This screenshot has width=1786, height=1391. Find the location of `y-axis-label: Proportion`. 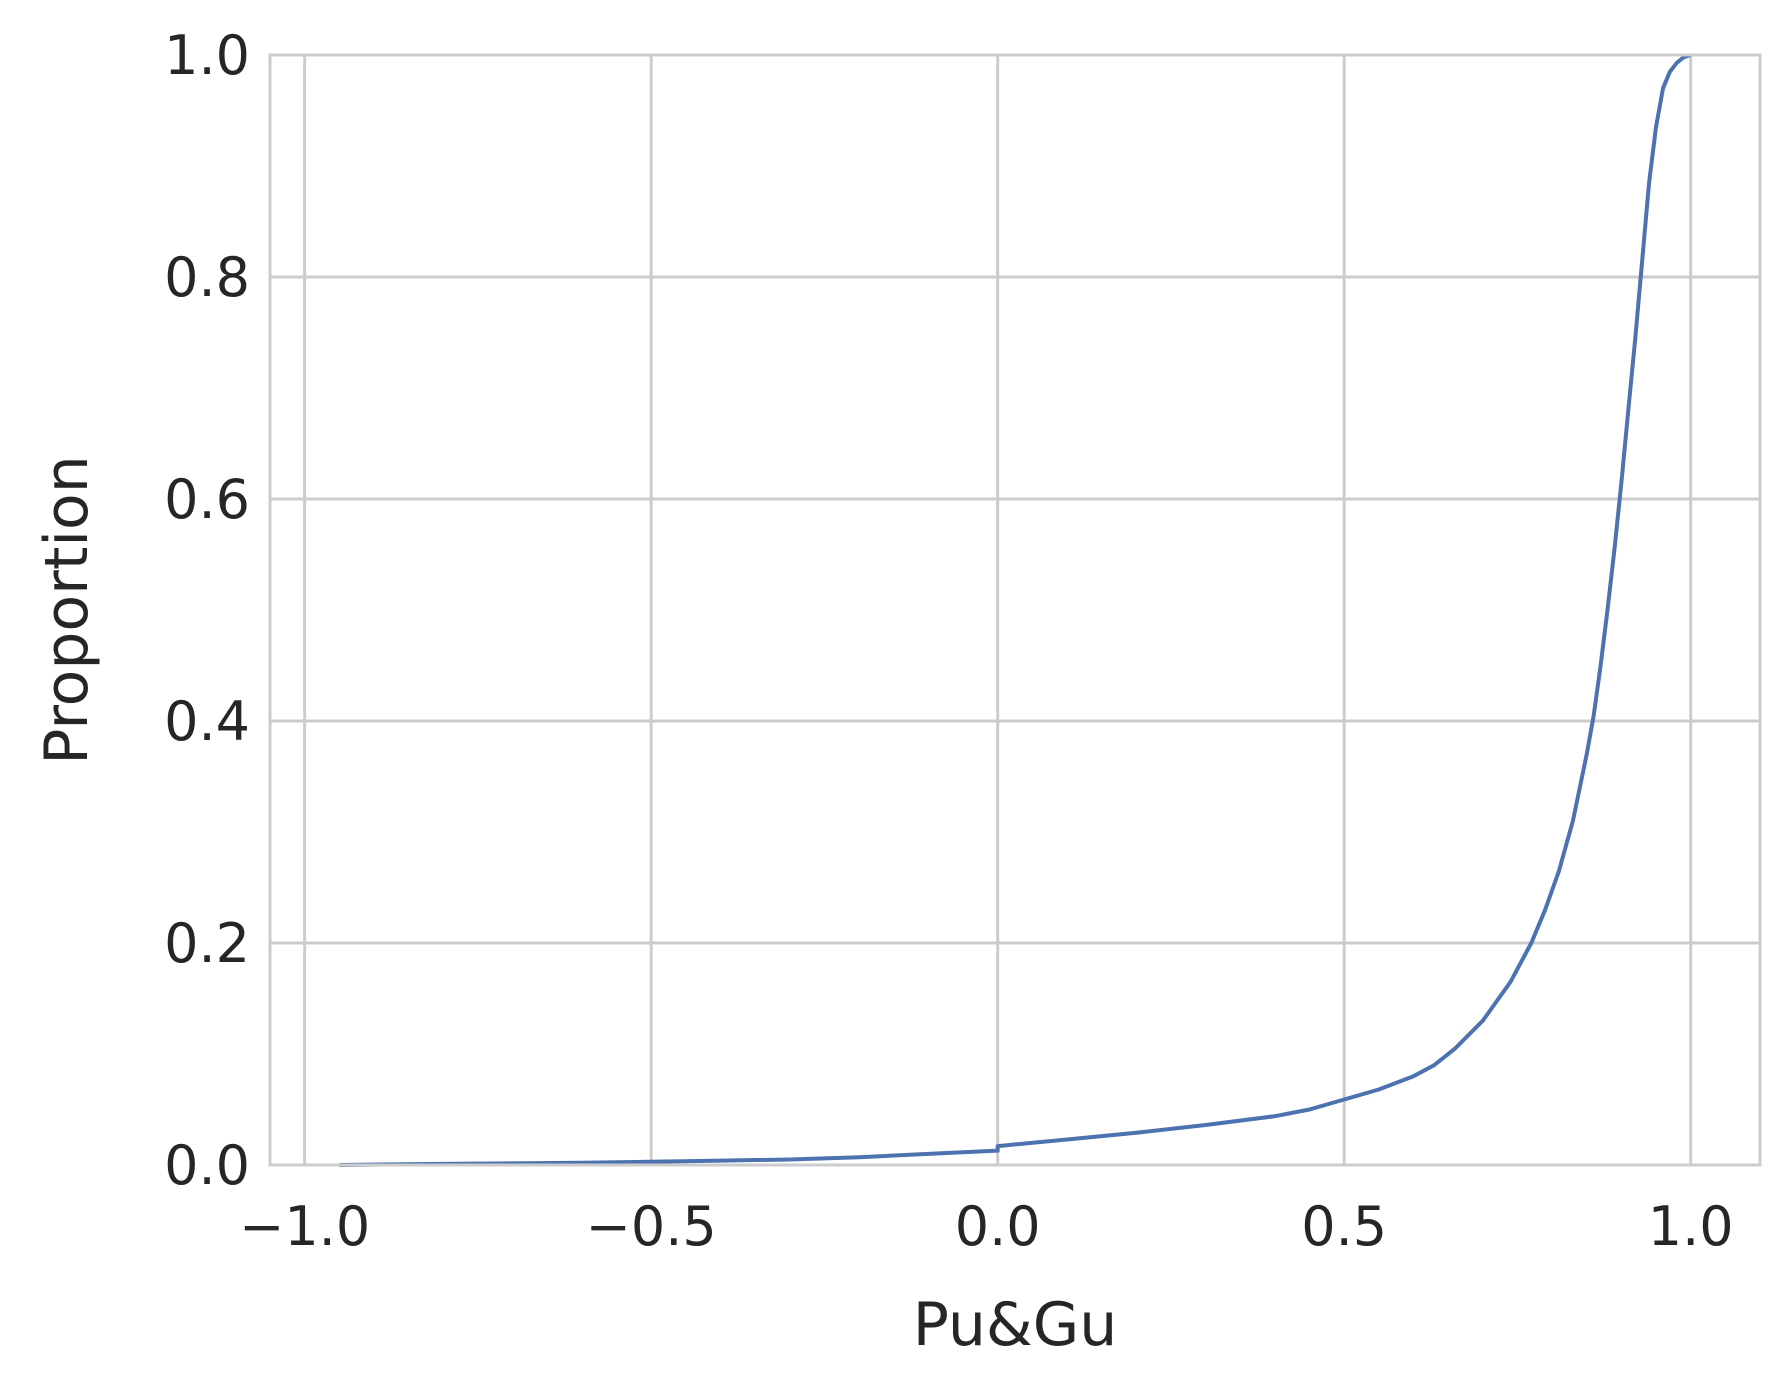

y-axis-label: Proportion is located at coordinates (67, 610).